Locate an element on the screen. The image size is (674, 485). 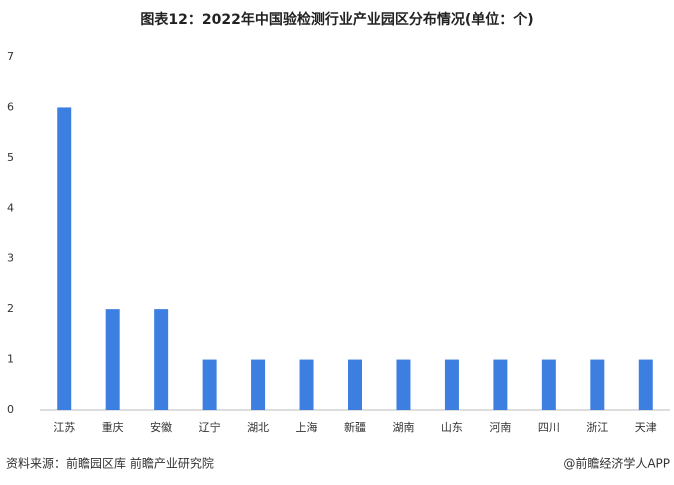
y-tick-label: 1 is located at coordinates (10, 359).